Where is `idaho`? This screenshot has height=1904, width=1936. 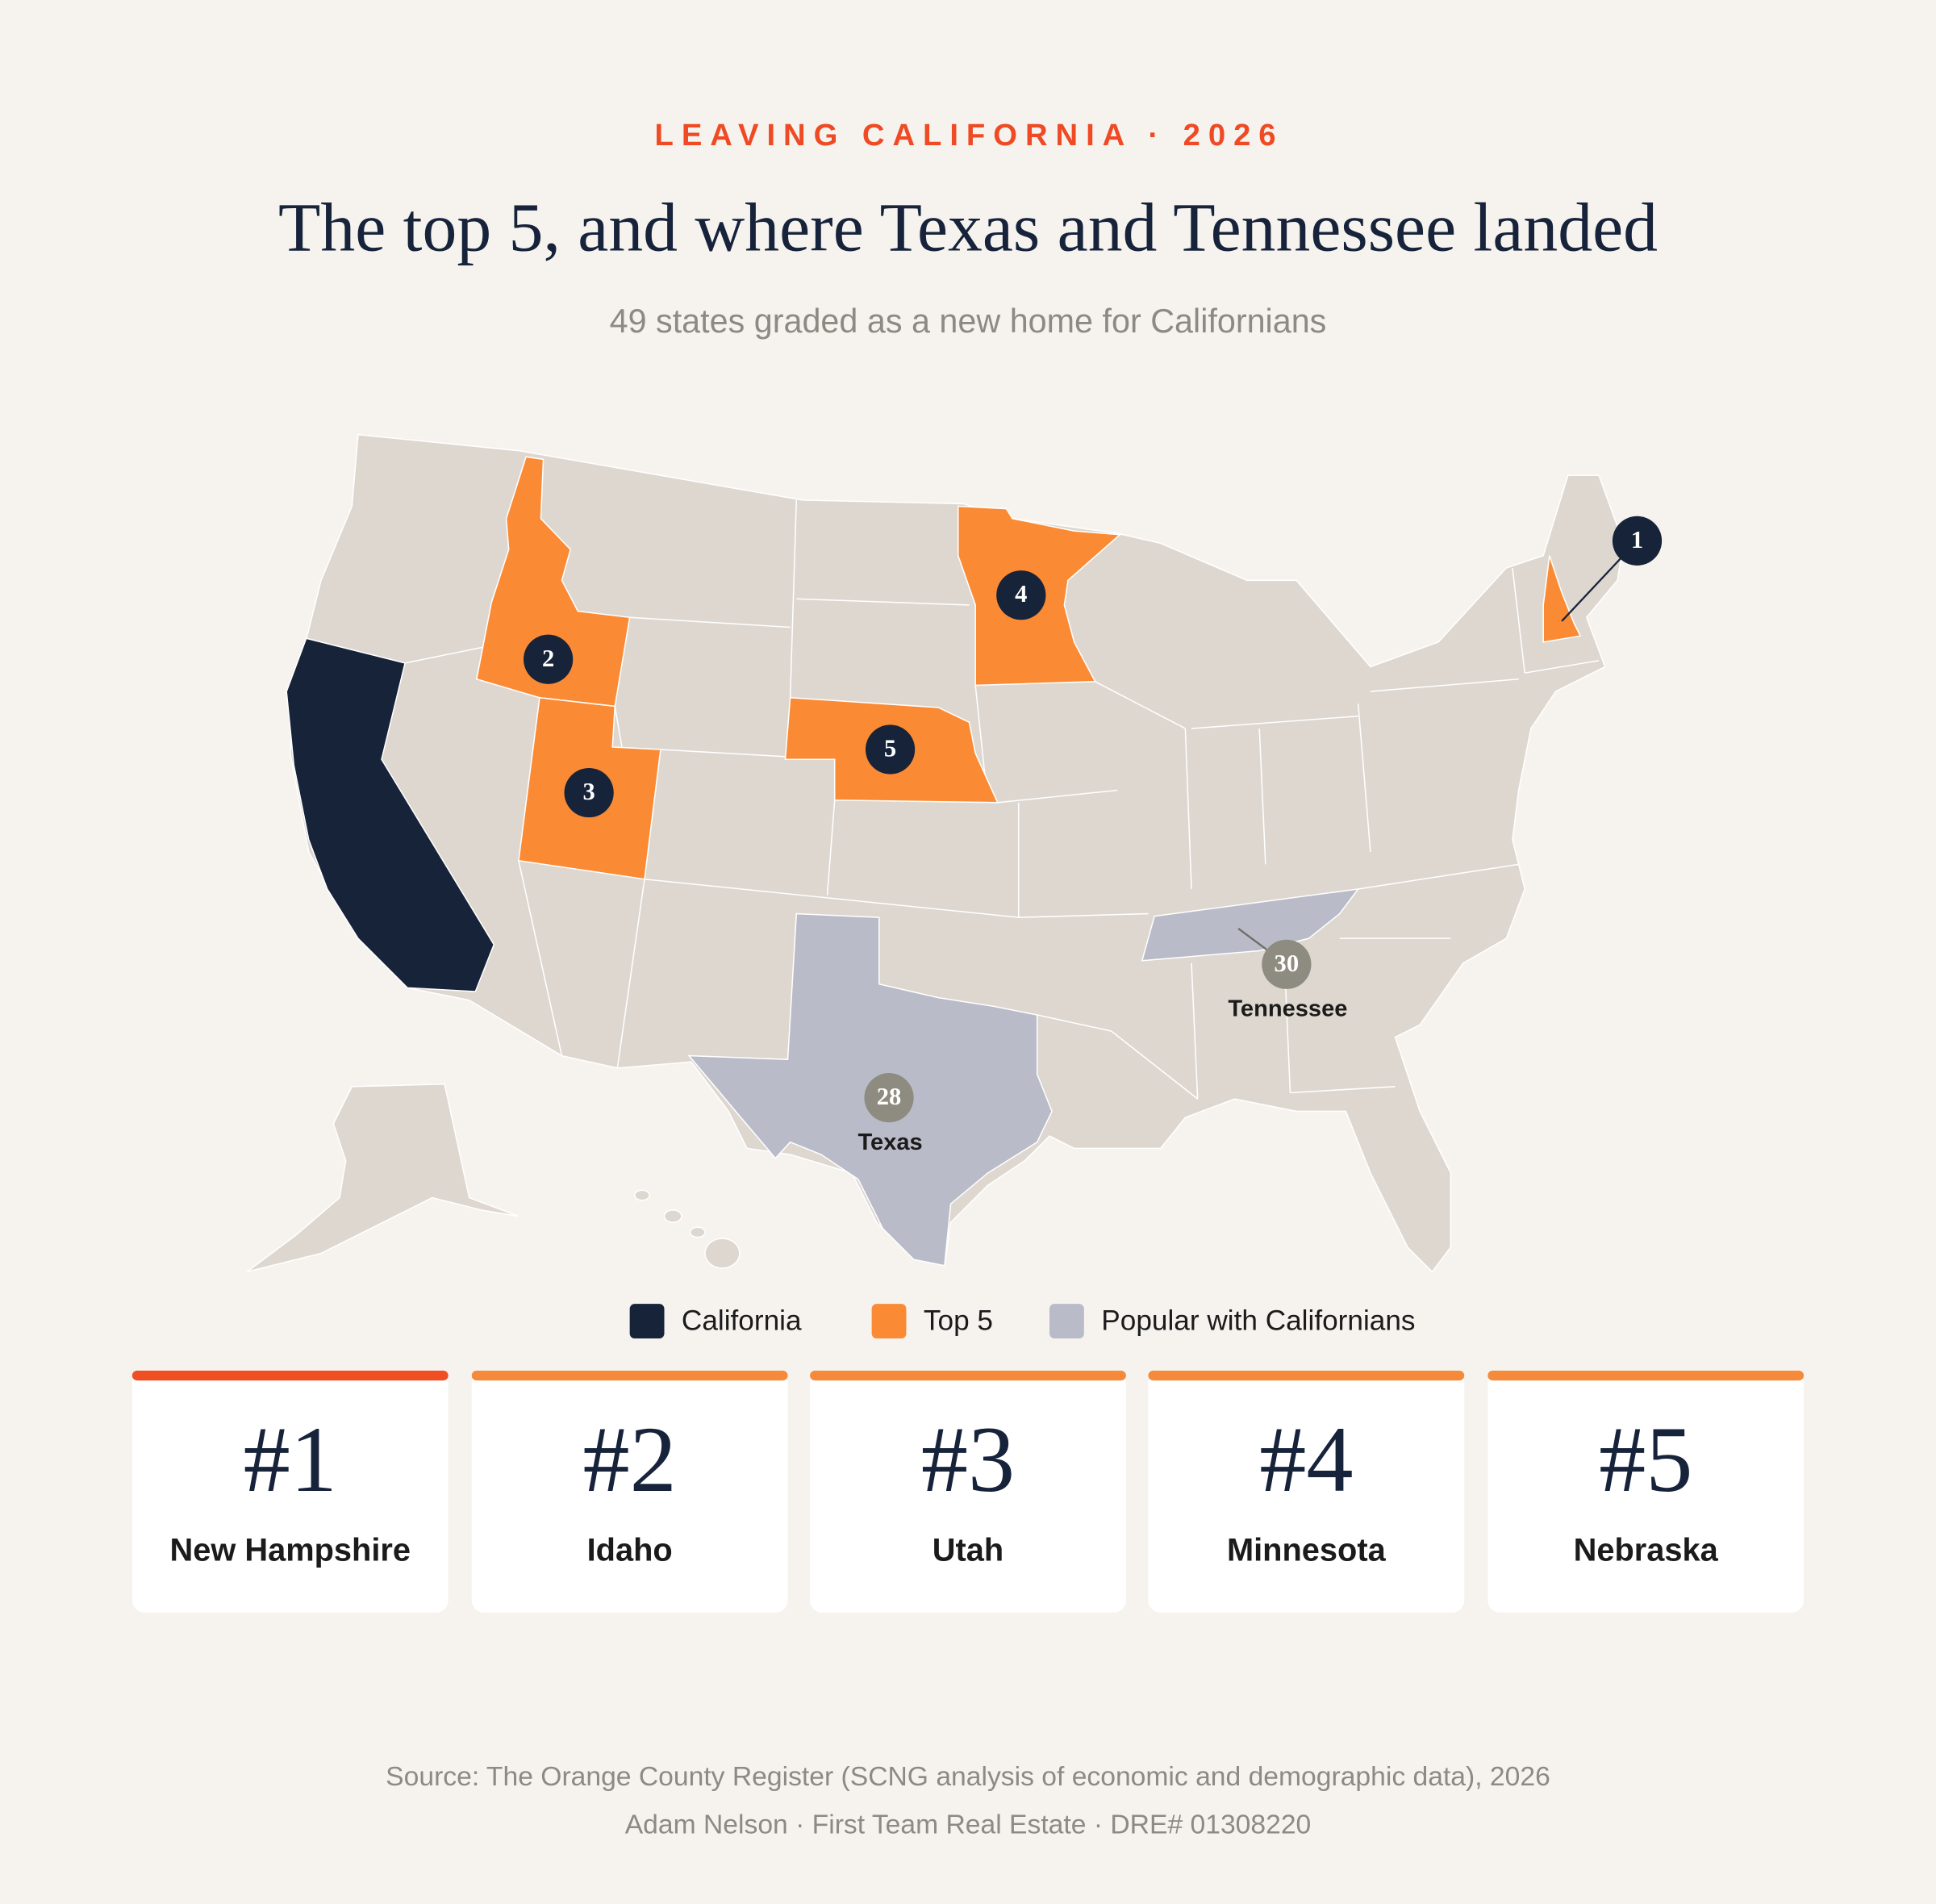
idaho is located at coordinates (553, 582).